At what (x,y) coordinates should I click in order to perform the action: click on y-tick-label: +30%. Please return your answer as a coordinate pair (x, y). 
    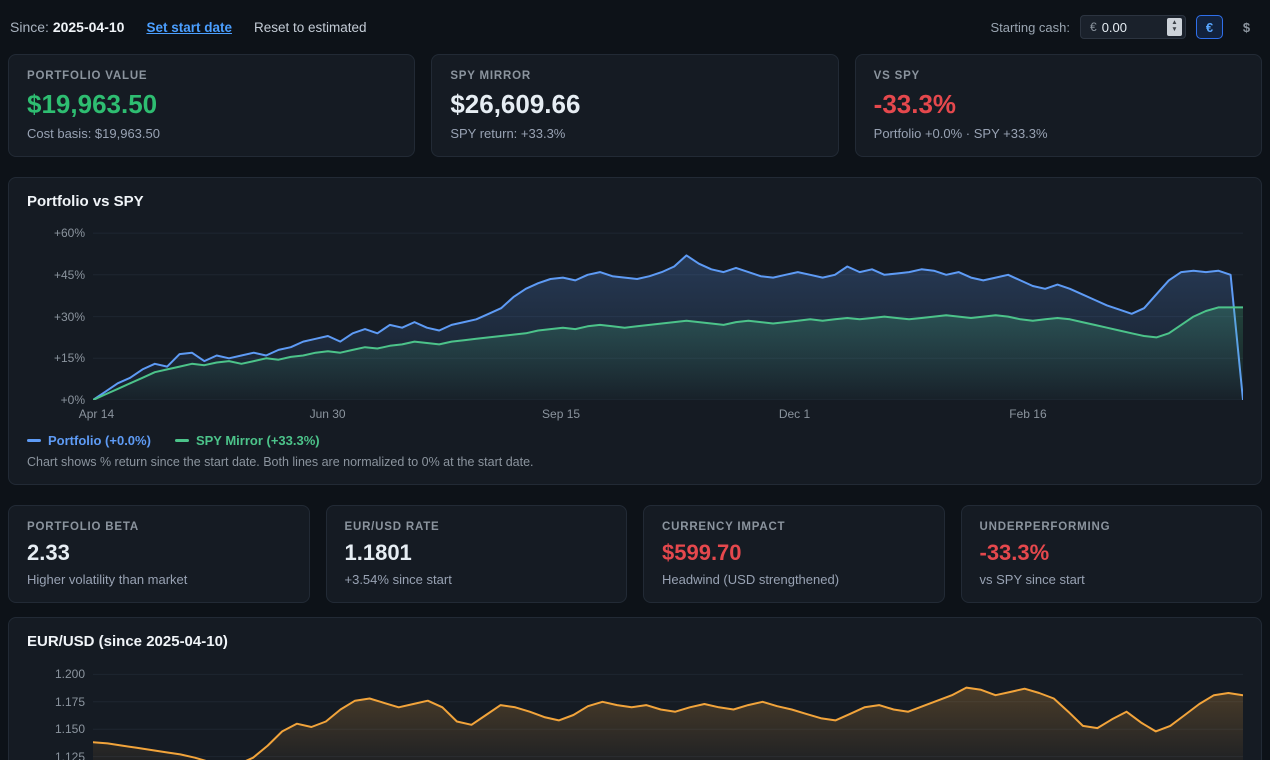
    Looking at the image, I should click on (69, 316).